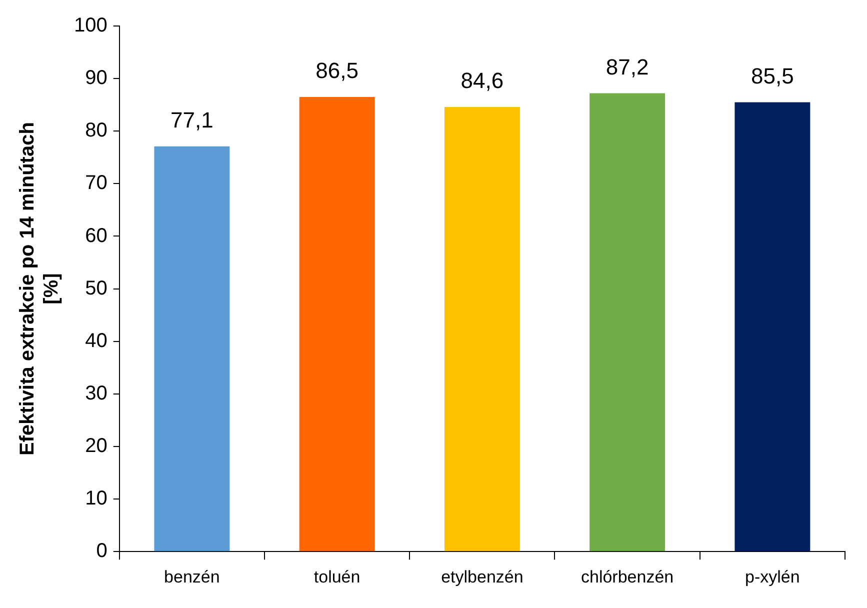 The image size is (867, 608). What do you see at coordinates (337, 576) in the screenshot?
I see `x-tick-label: toluén` at bounding box center [337, 576].